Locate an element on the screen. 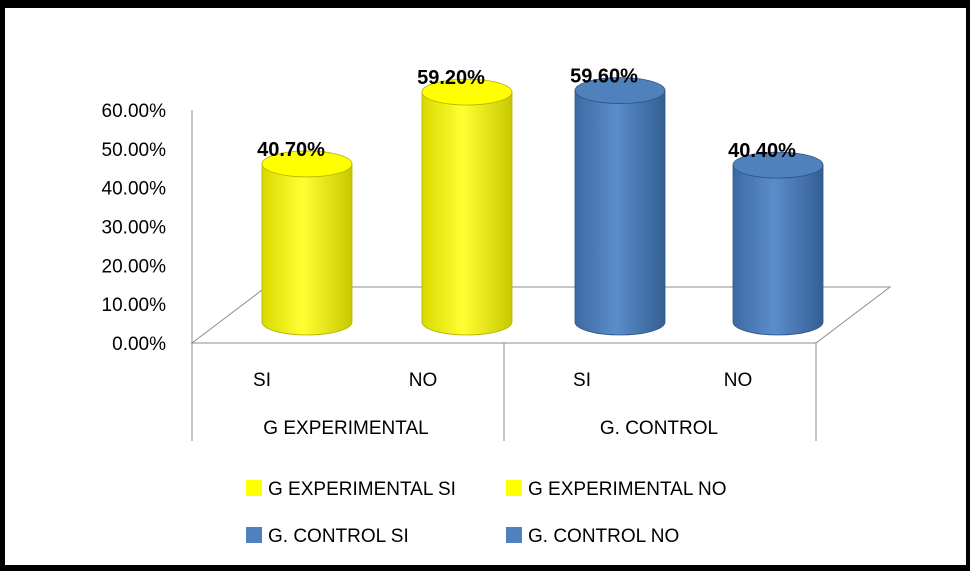 This screenshot has height=571, width=970. chart-floor is located at coordinates (541, 315).